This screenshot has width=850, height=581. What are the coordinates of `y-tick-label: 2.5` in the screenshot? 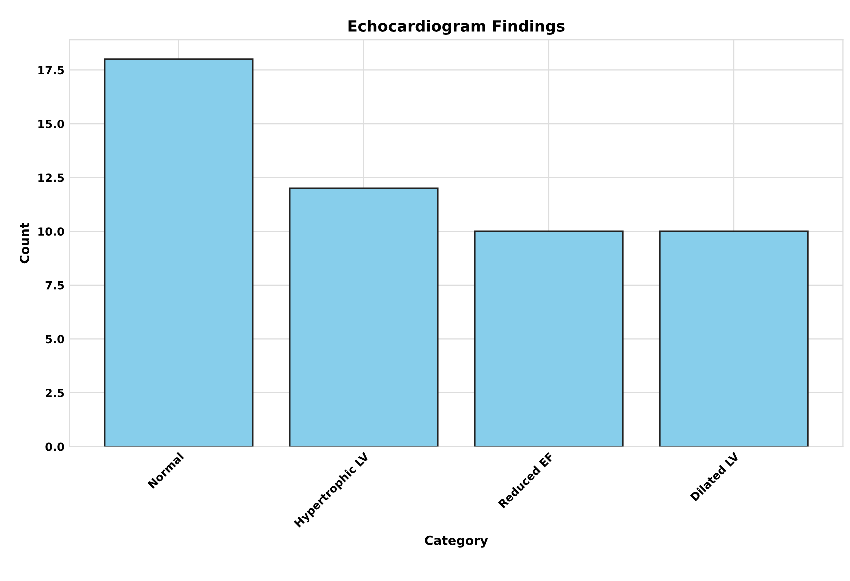 It's located at (55, 393).